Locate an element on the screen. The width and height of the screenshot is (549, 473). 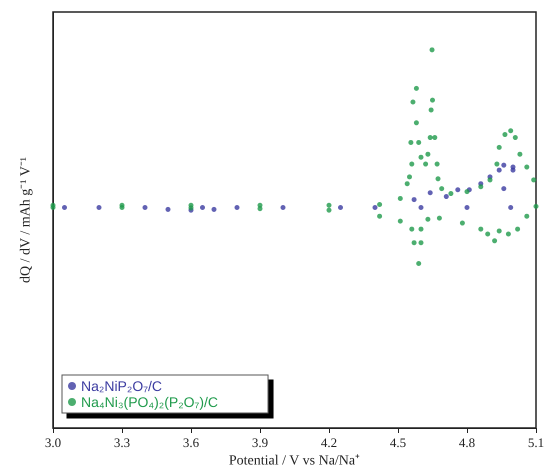
x-tick-label: 3.0 is located at coordinates (53, 442).